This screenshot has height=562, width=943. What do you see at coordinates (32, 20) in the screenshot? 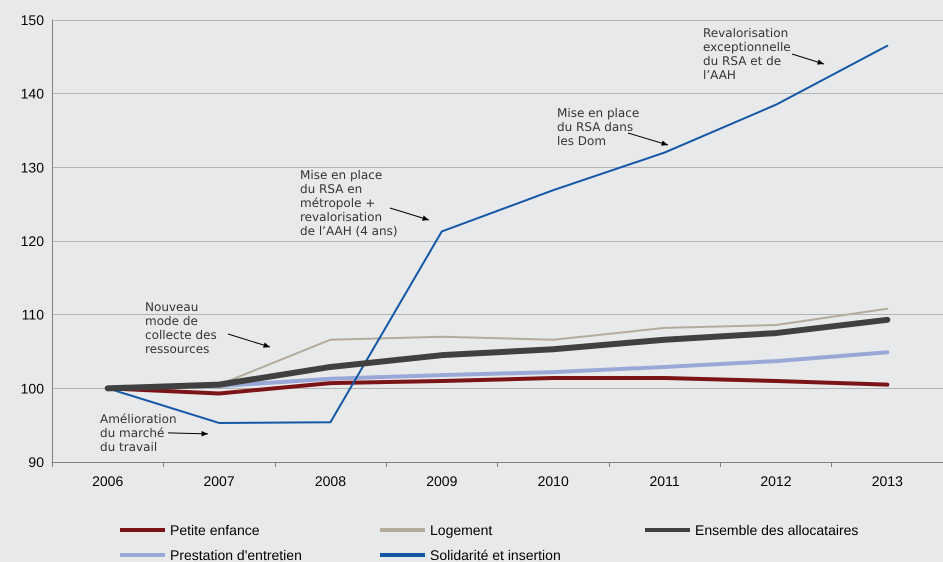
I see `y-tick-label: 150` at bounding box center [32, 20].